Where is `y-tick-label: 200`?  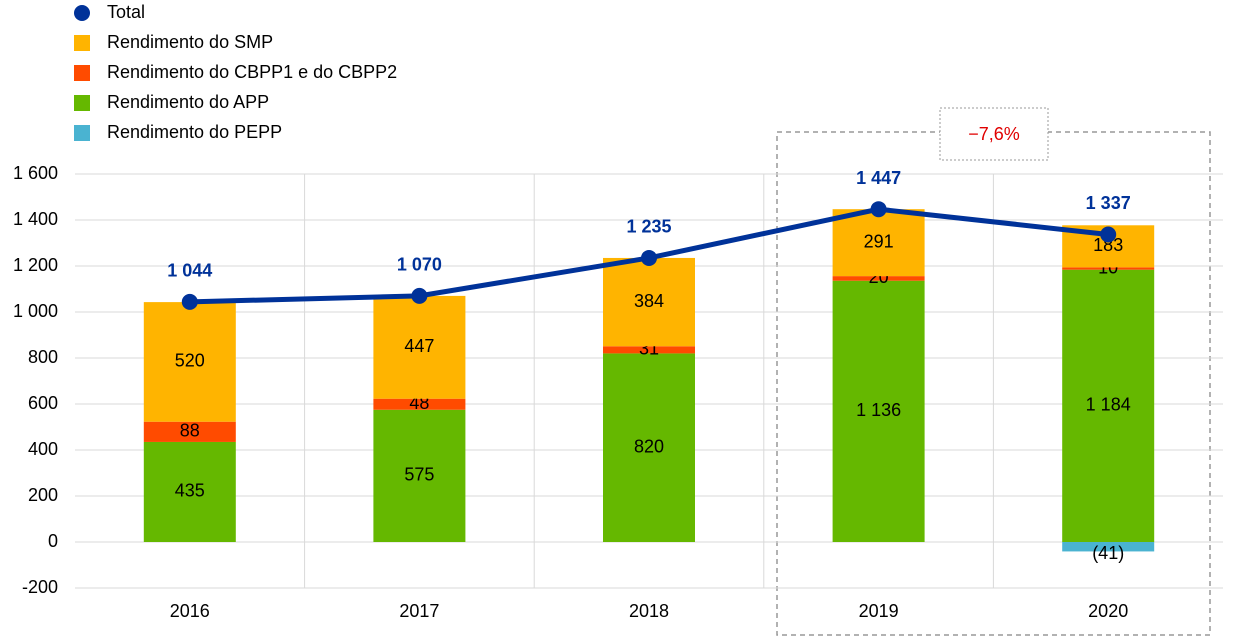
y-tick-label: 200 is located at coordinates (43, 495).